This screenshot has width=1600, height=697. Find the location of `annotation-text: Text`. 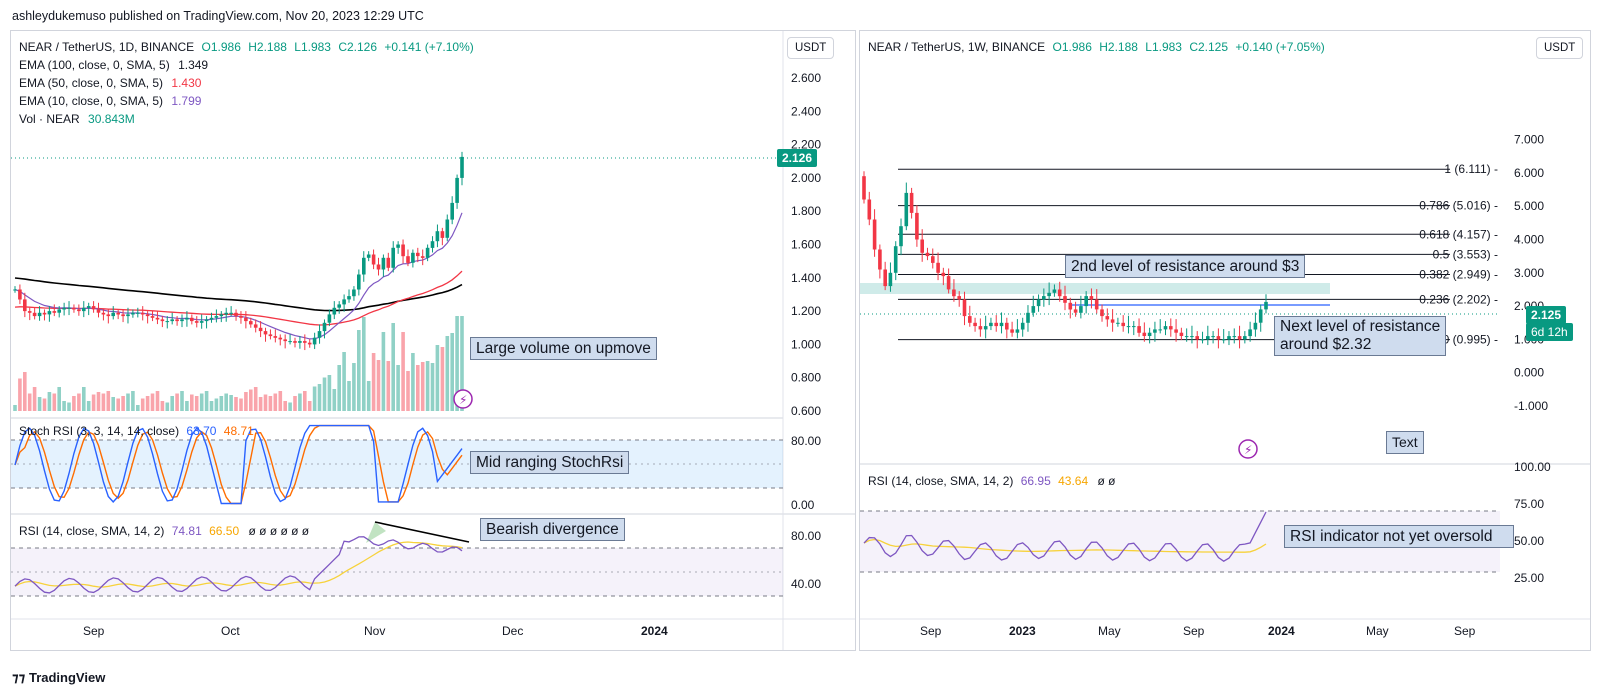

annotation-text: Text is located at coordinates (1405, 442).